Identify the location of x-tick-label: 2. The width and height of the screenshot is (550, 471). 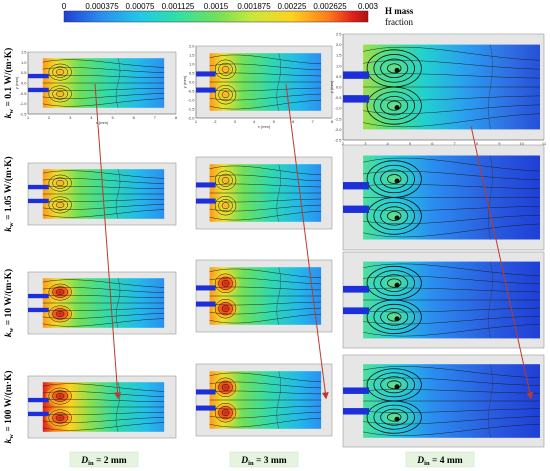
(343, 143).